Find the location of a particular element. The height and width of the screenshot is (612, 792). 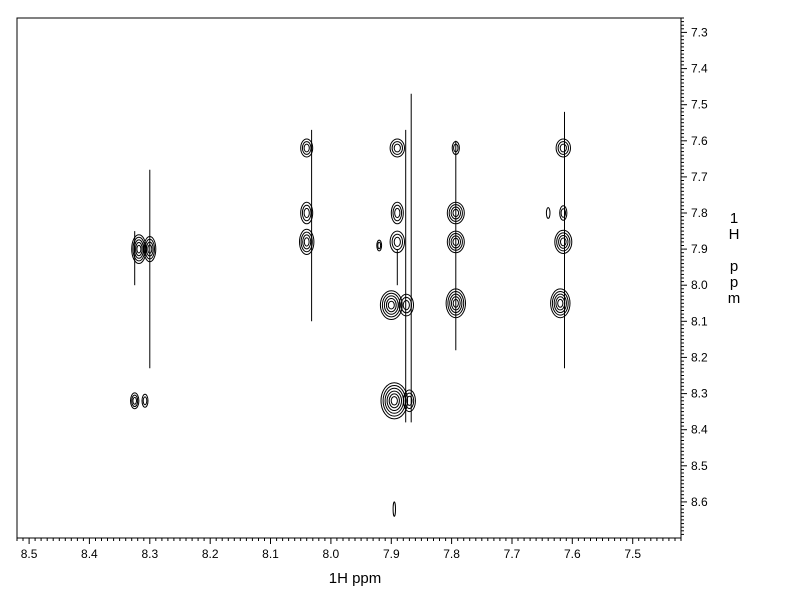

y-axis-title-char: H is located at coordinates (734, 234).